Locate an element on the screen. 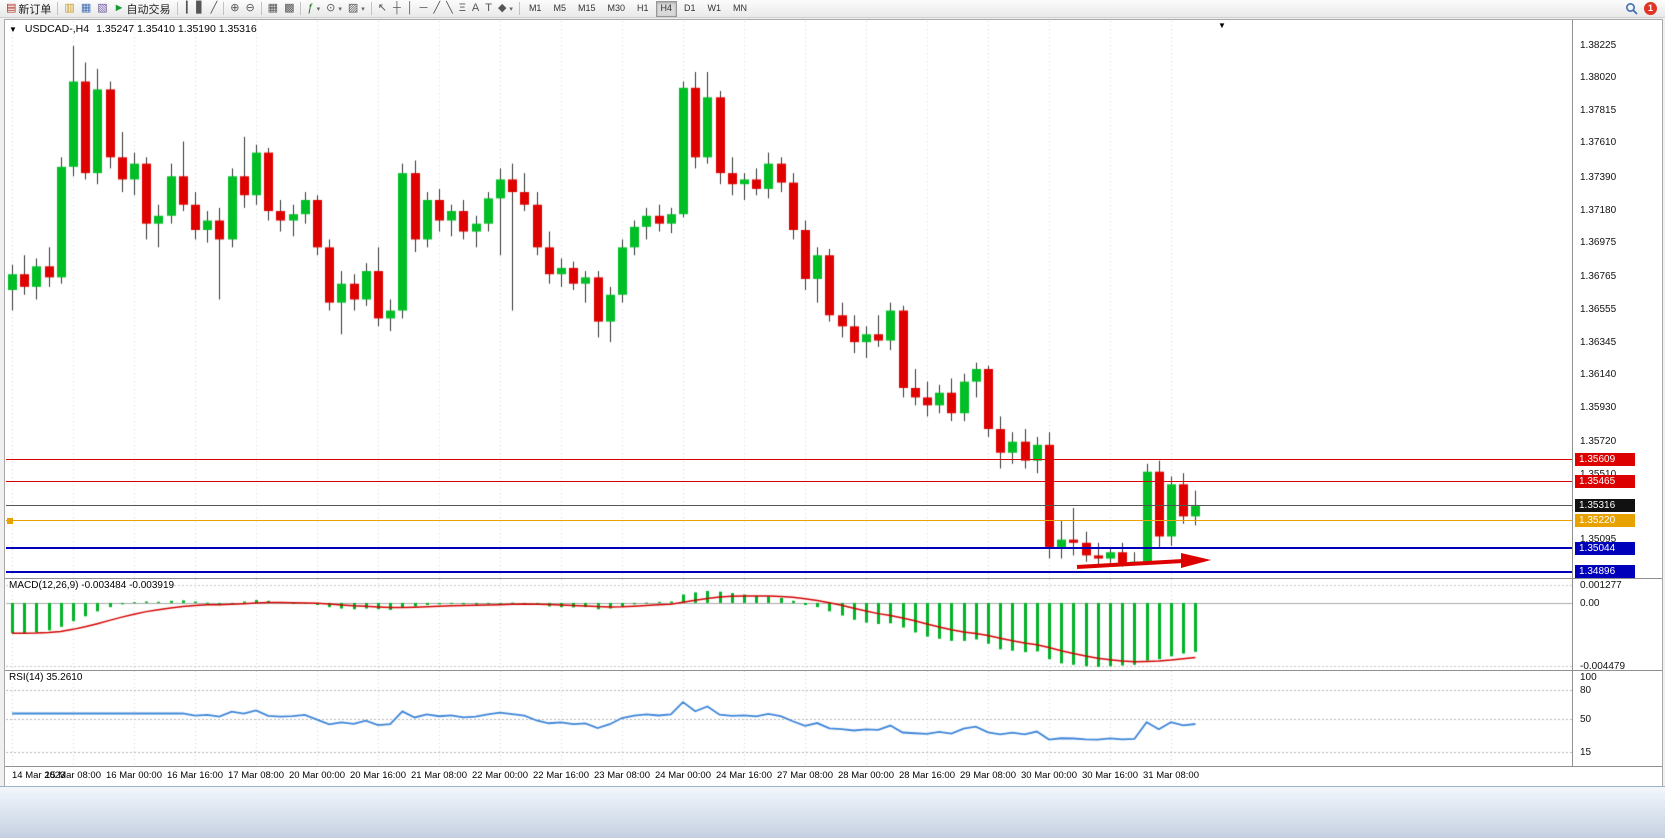  macd-tick-label: -0.004479 is located at coordinates (1603, 666).